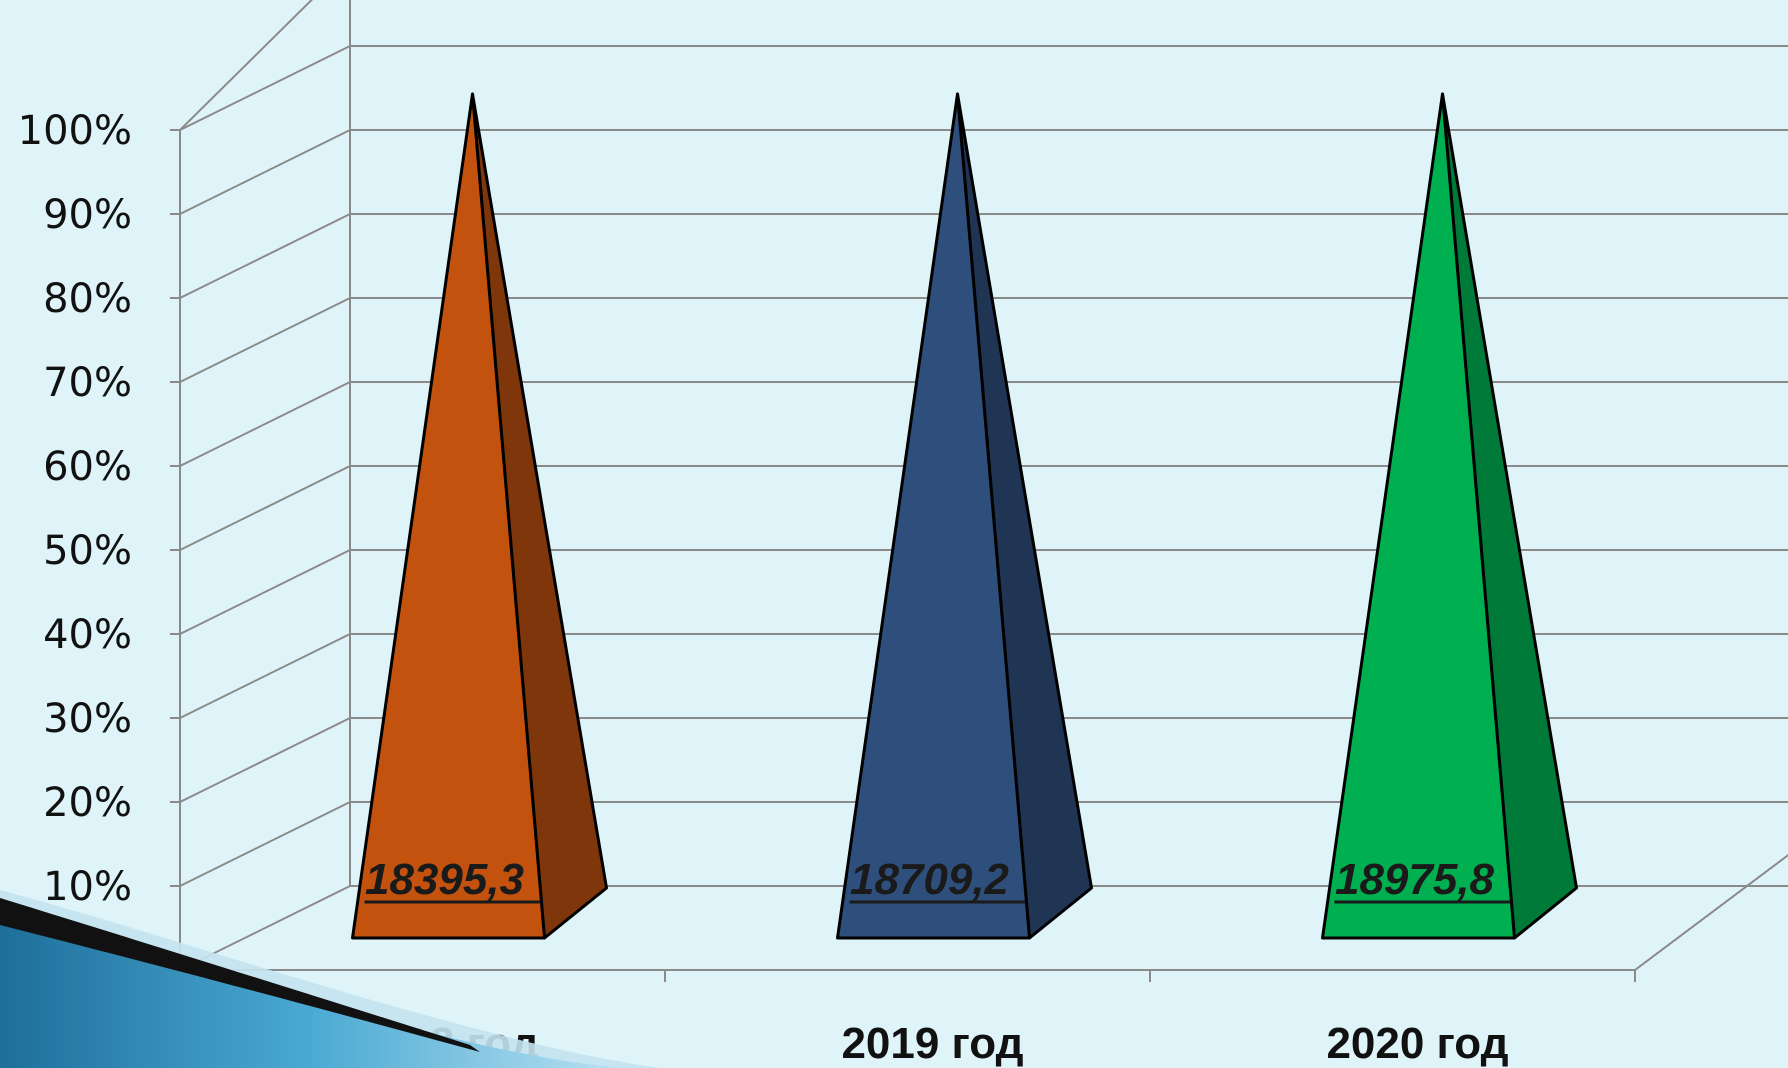 The height and width of the screenshot is (1068, 1788). I want to click on y-tick-label: 90%, so click(87, 215).